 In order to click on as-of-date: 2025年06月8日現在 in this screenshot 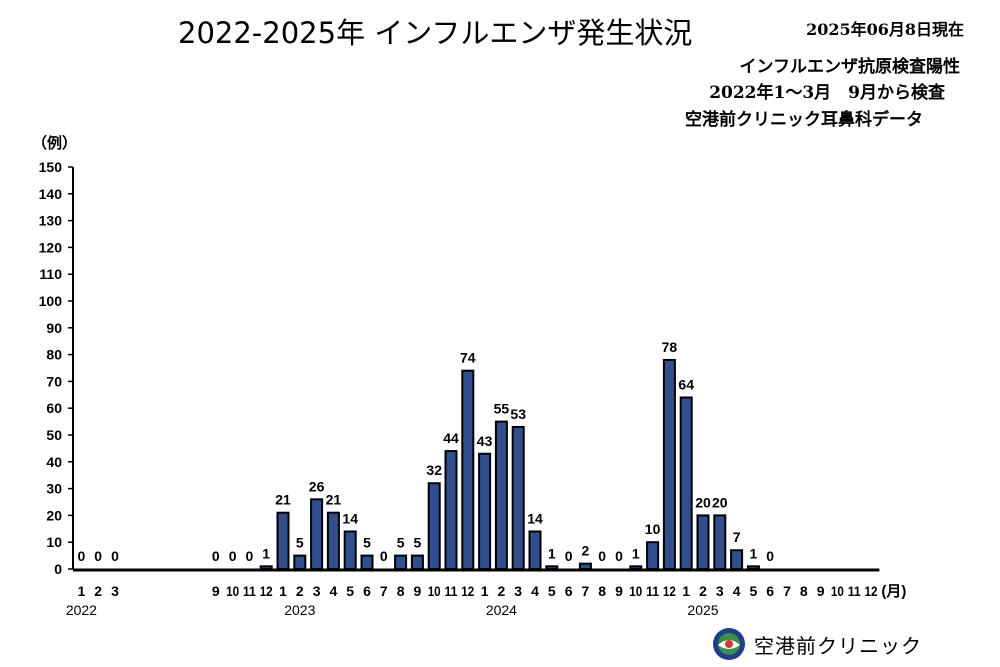, I will do `click(885, 29)`.